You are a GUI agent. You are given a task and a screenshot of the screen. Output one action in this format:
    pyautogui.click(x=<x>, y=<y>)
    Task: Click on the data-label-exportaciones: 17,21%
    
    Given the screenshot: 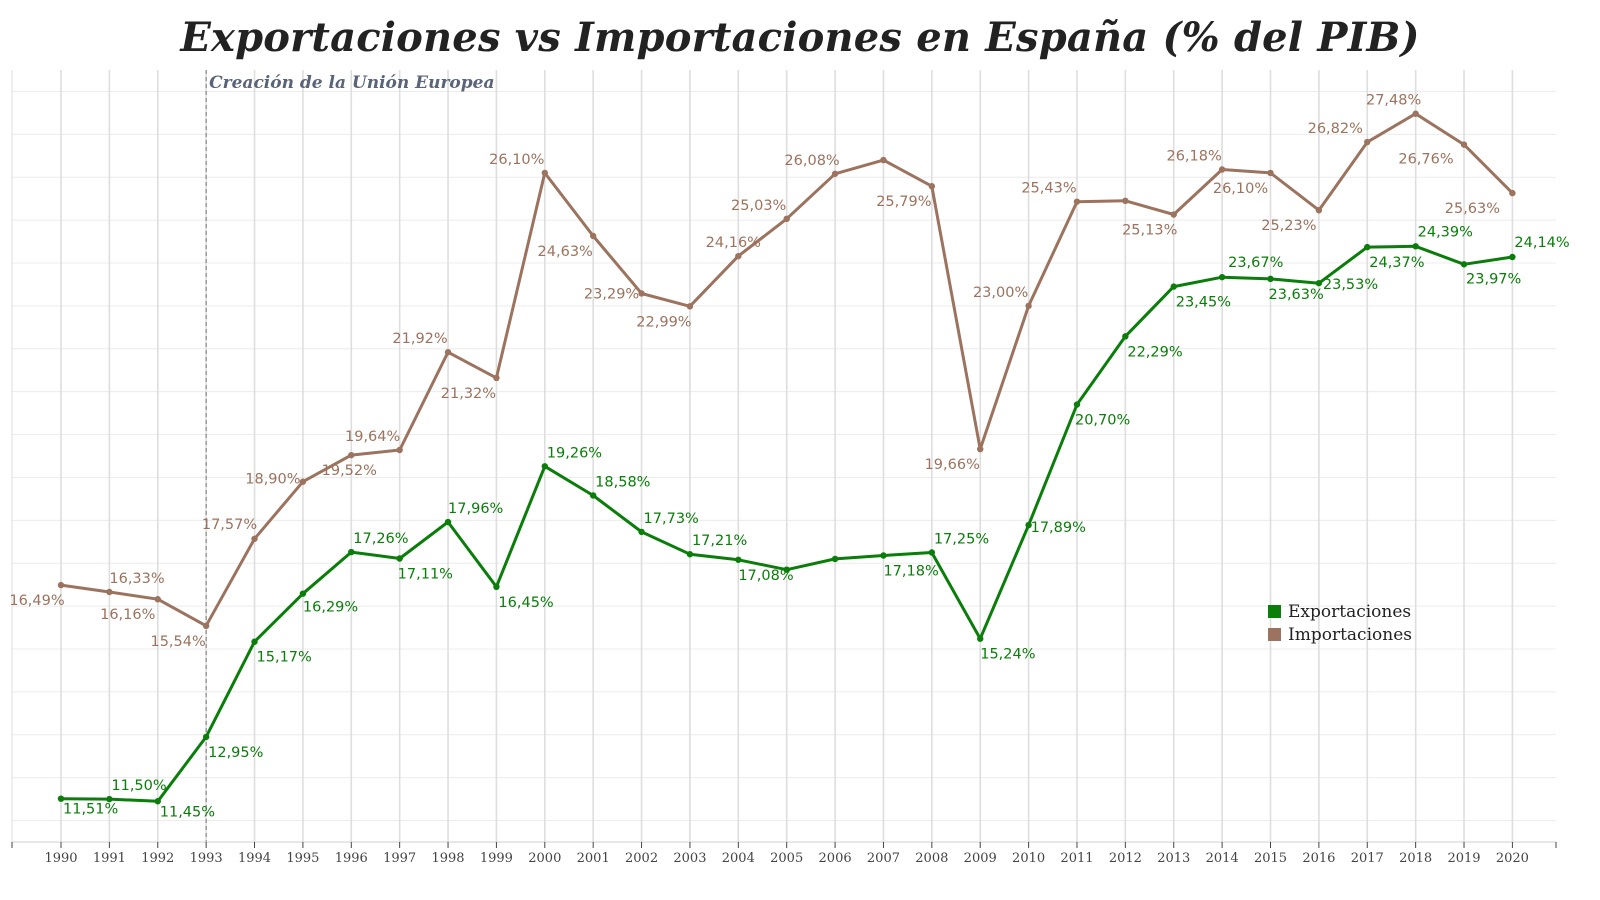 What is the action you would take?
    pyautogui.click(x=719, y=541)
    